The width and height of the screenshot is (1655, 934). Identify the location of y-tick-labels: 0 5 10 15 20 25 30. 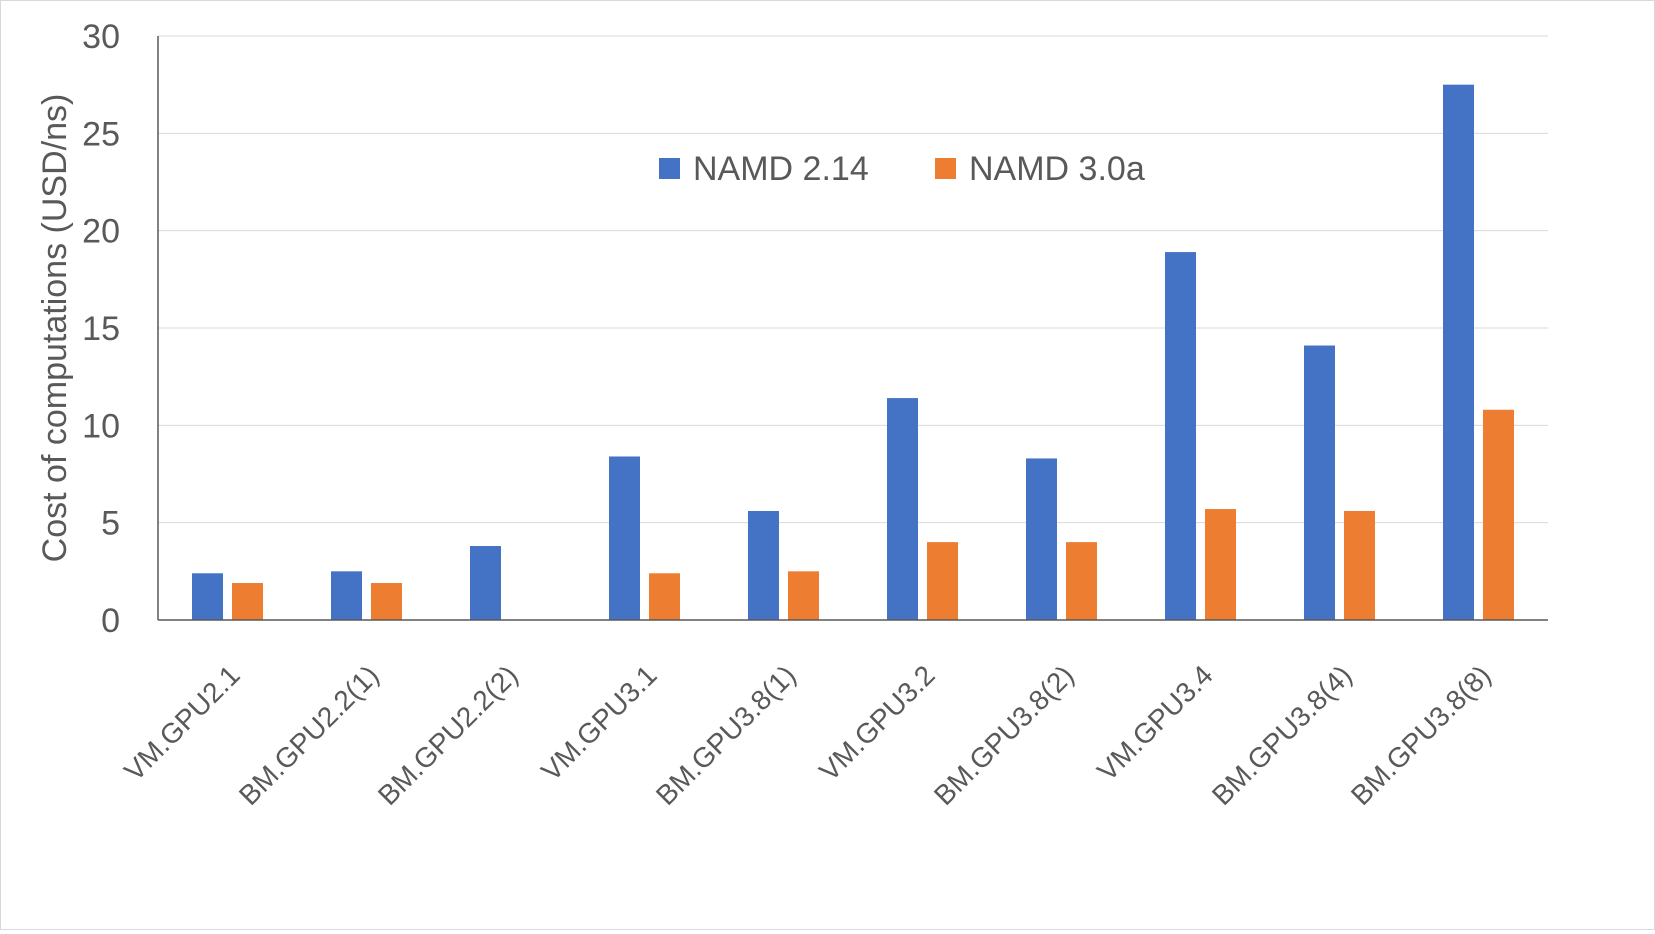
(101, 329).